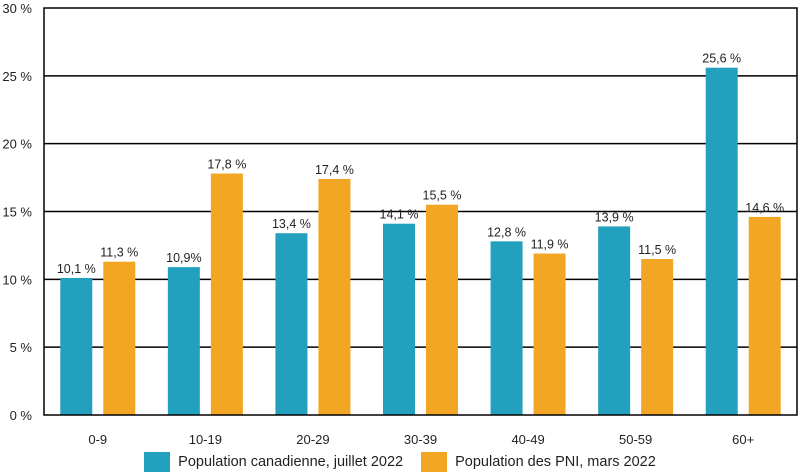 Image resolution: width=800 pixels, height=475 pixels. What do you see at coordinates (97, 439) in the screenshot?
I see `x-tick-label: 0-9` at bounding box center [97, 439].